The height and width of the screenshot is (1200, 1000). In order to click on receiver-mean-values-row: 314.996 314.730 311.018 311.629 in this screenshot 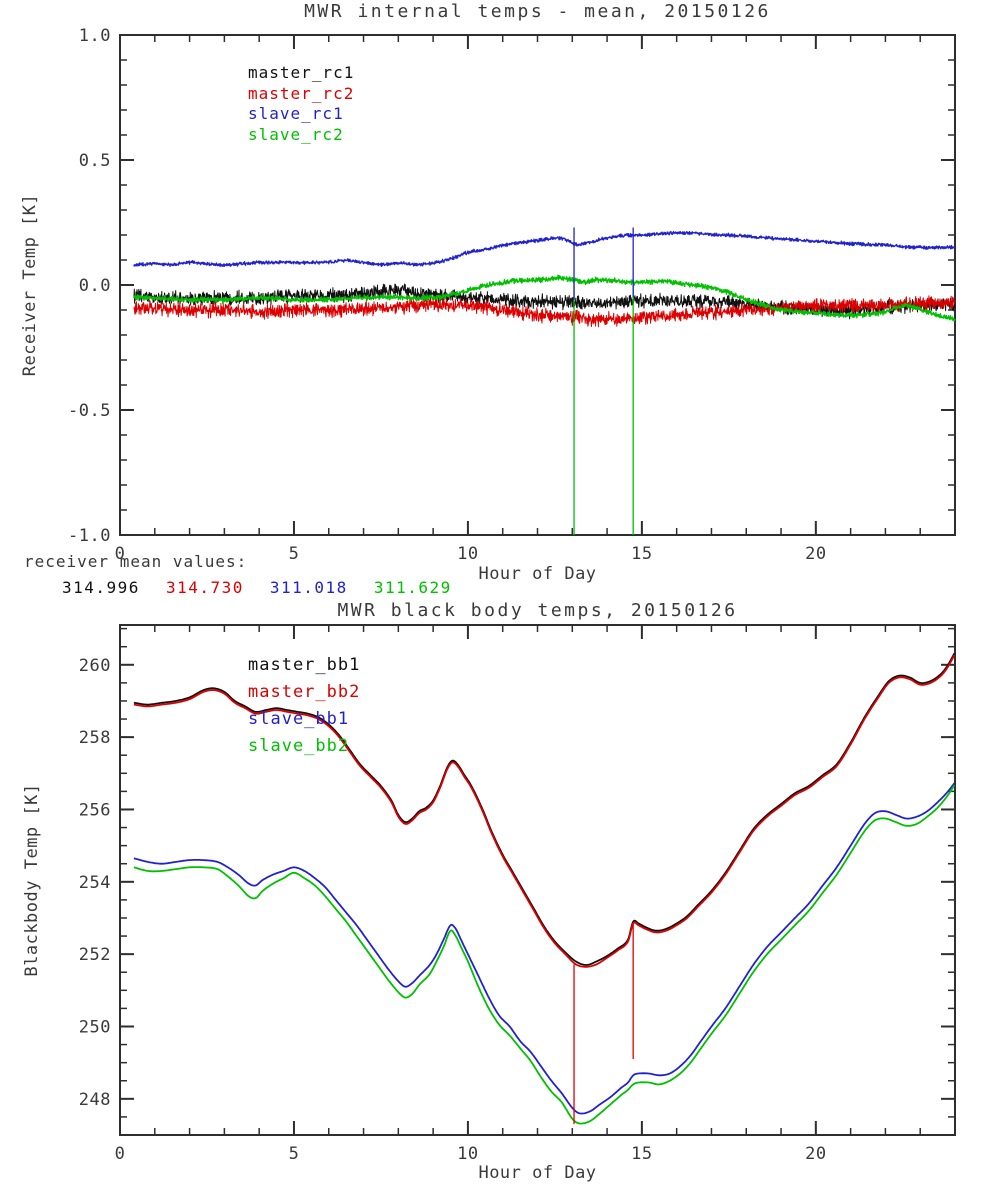, I will do `click(270, 587)`.